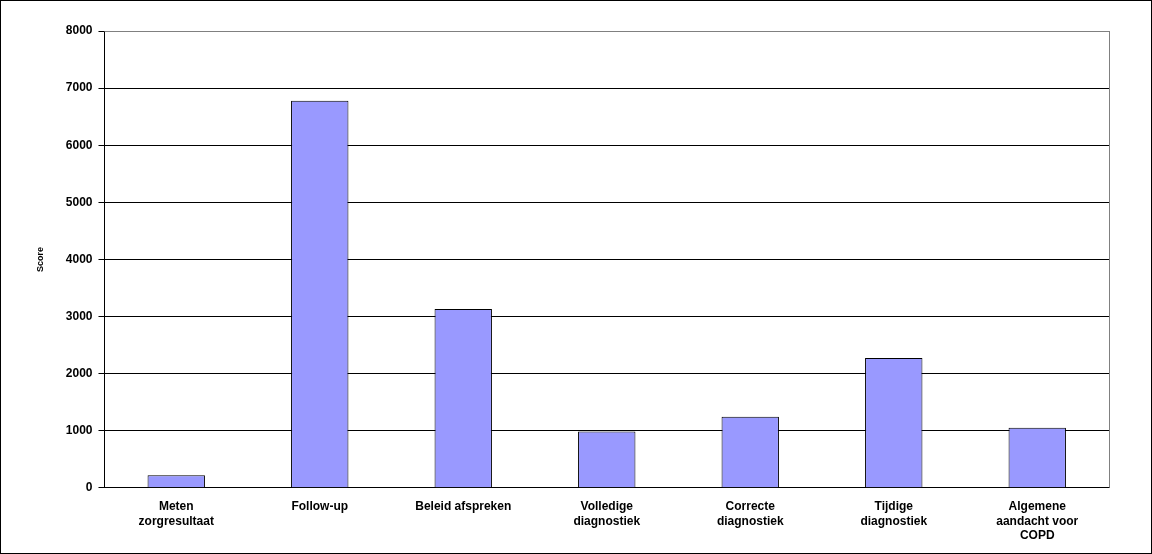 This screenshot has width=1152, height=554. What do you see at coordinates (89, 487) in the screenshot?
I see `y-tick-label: 0` at bounding box center [89, 487].